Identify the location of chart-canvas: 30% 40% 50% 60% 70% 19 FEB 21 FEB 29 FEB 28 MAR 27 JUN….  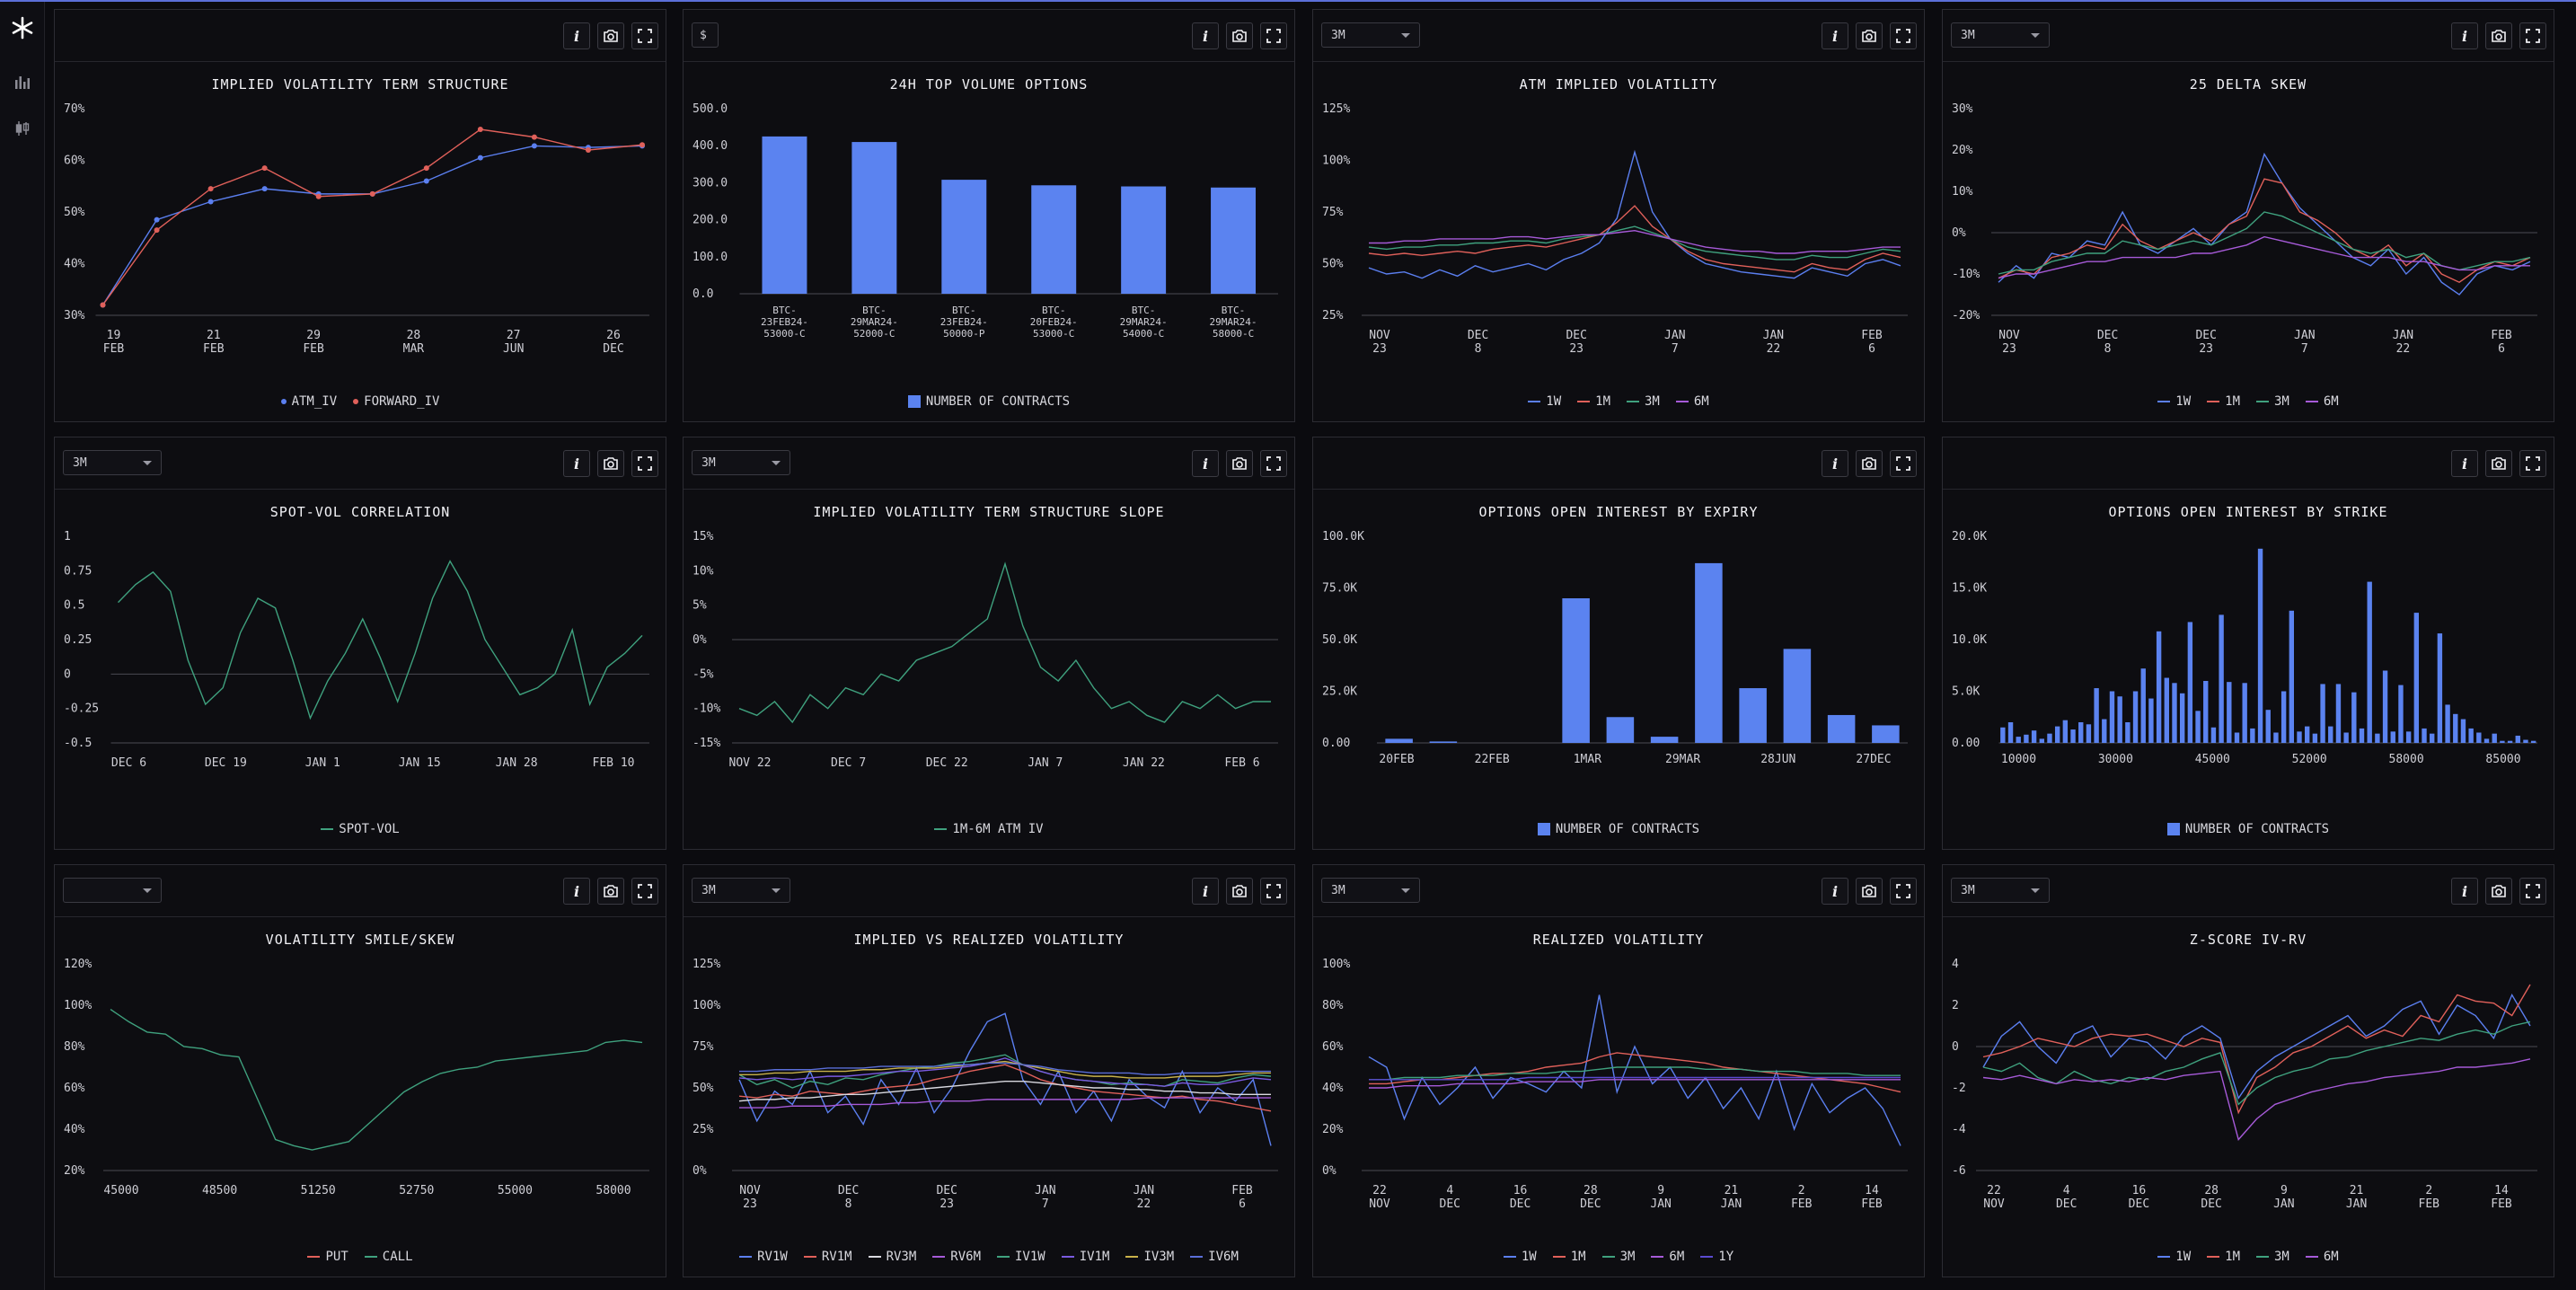
(361, 231).